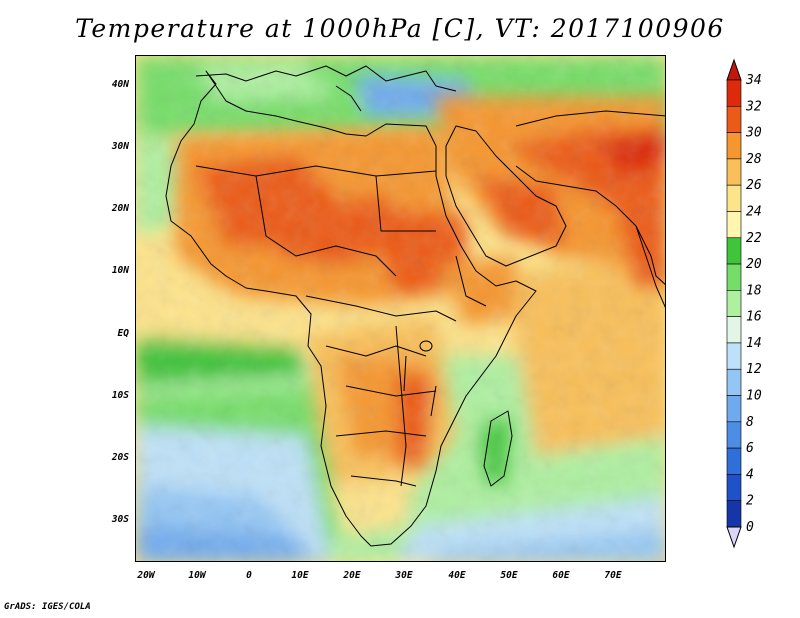  Describe the element at coordinates (561, 575) in the screenshot. I see `lon-tick-label: 60E` at that location.